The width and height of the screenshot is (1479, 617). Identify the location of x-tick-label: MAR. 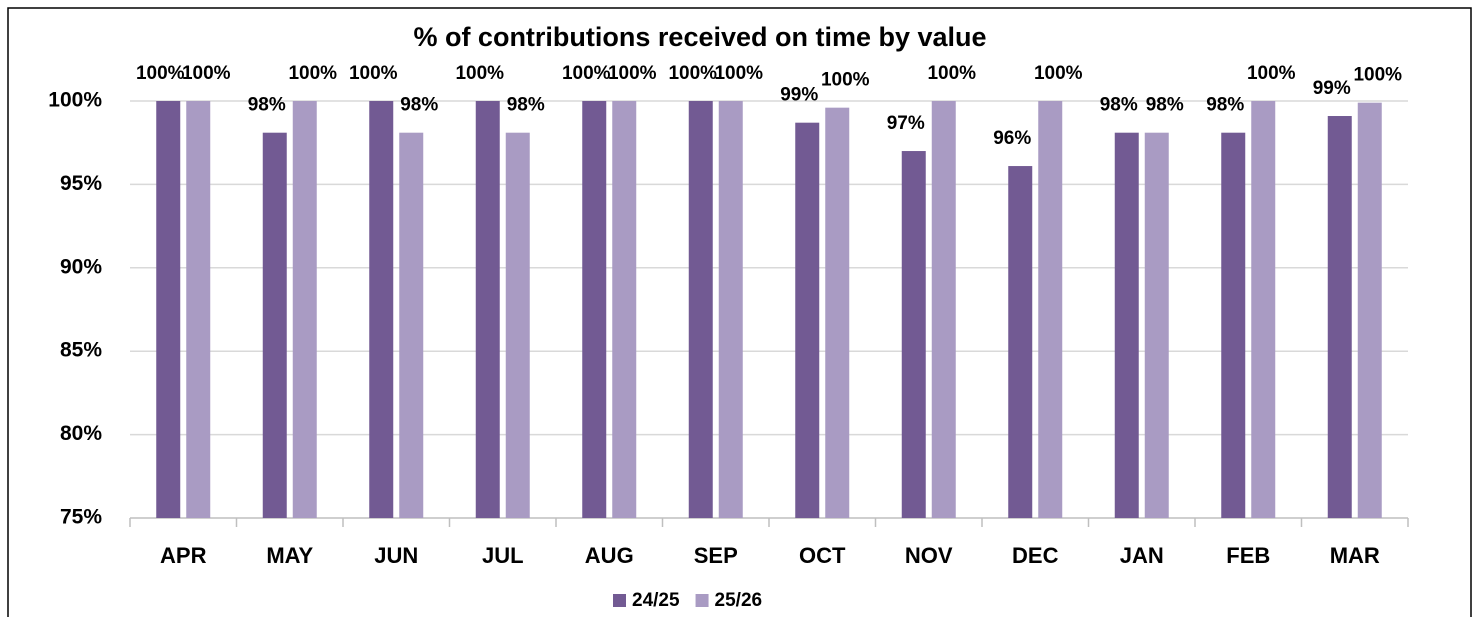
(1355, 555).